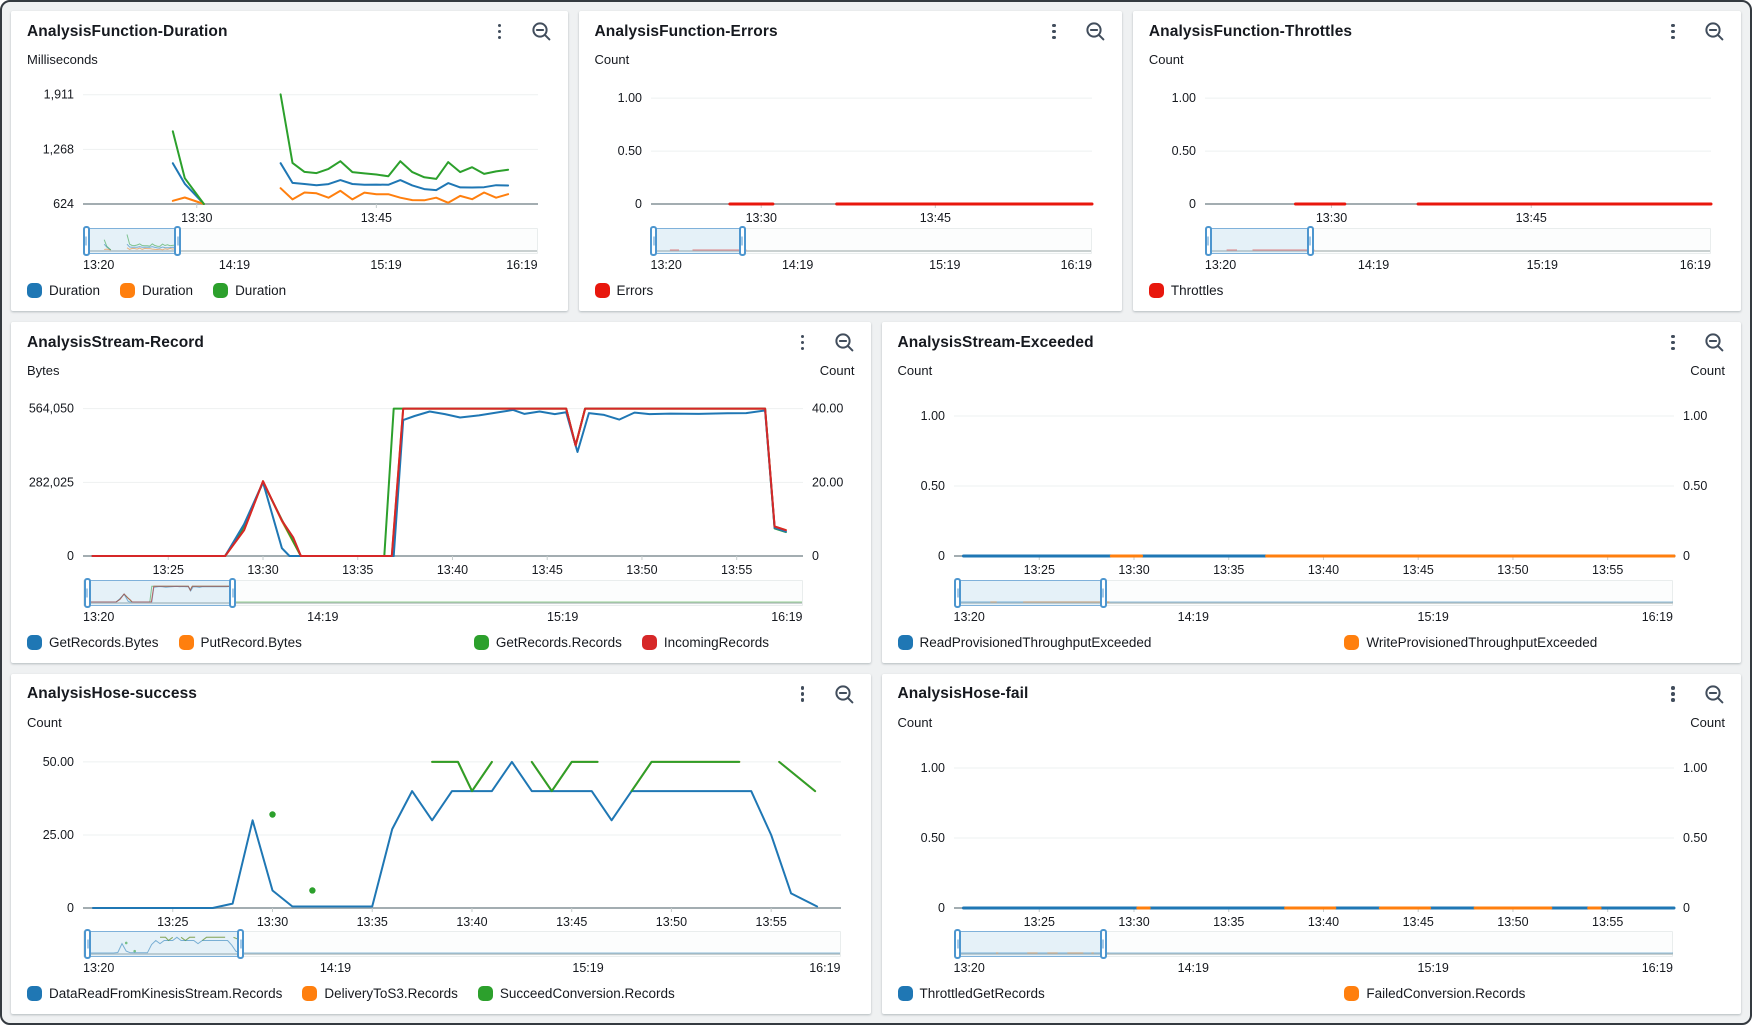  Describe the element at coordinates (971, 993) in the screenshot. I see `legend-item: ThrottledGetRecords` at that location.